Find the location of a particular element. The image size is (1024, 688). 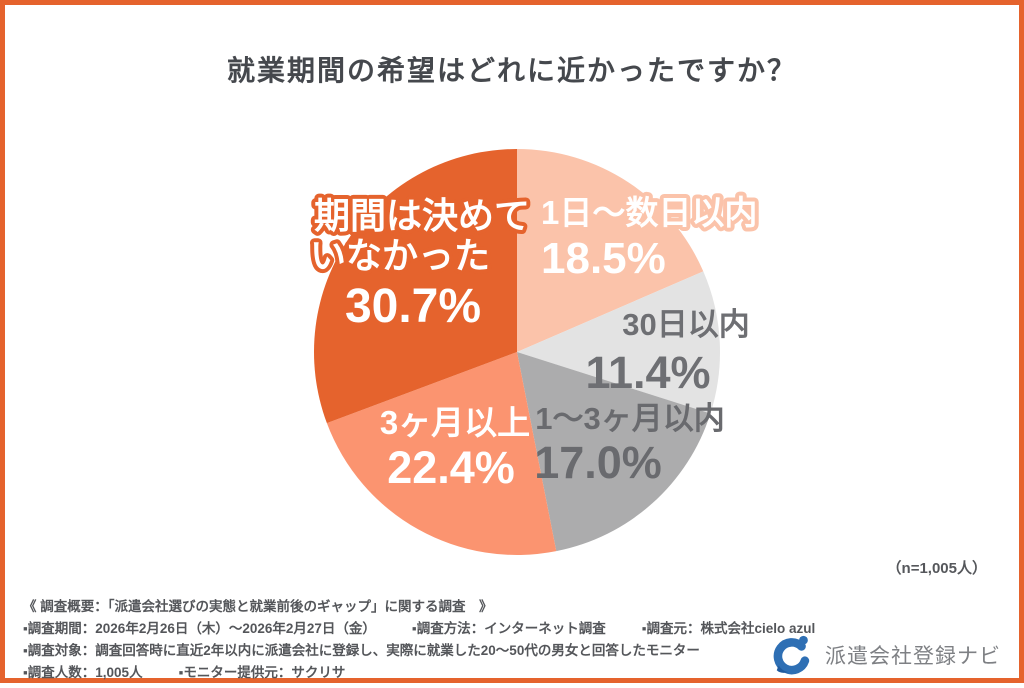

pie-label-seg1-name: 30日以内 is located at coordinates (685, 324).